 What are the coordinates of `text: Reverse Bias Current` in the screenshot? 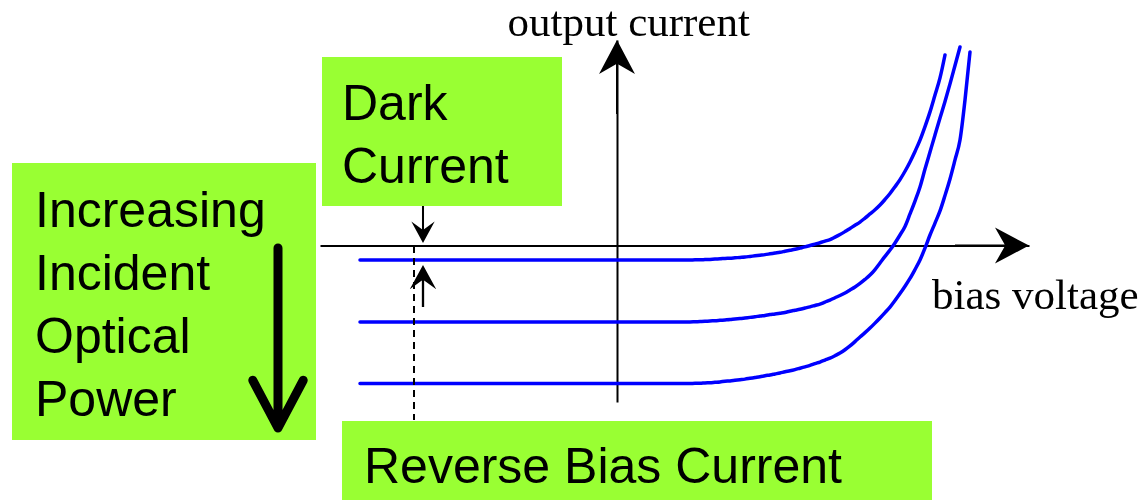 It's located at (603, 466).